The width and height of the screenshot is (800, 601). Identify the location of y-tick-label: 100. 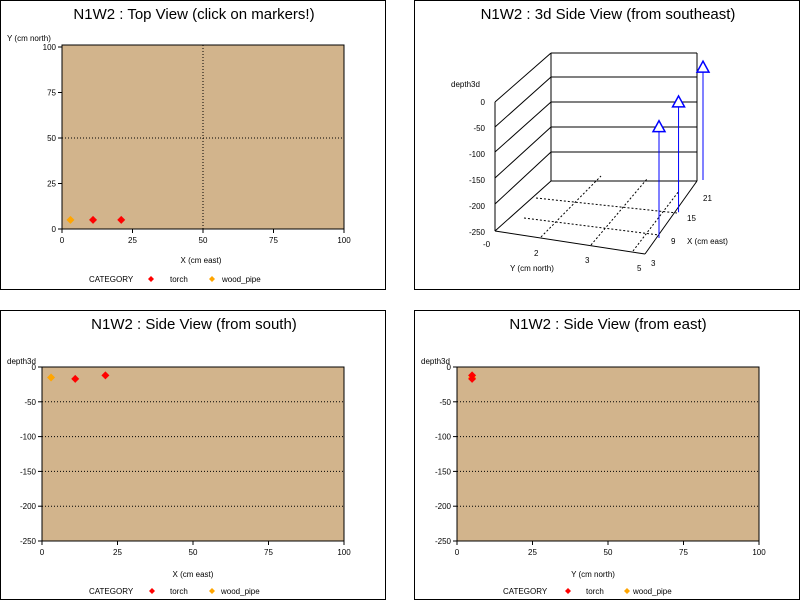
(50, 47).